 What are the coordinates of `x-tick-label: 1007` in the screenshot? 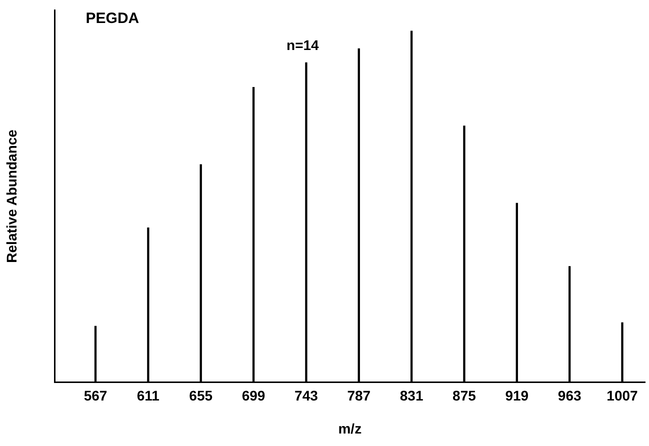 It's located at (622, 396).